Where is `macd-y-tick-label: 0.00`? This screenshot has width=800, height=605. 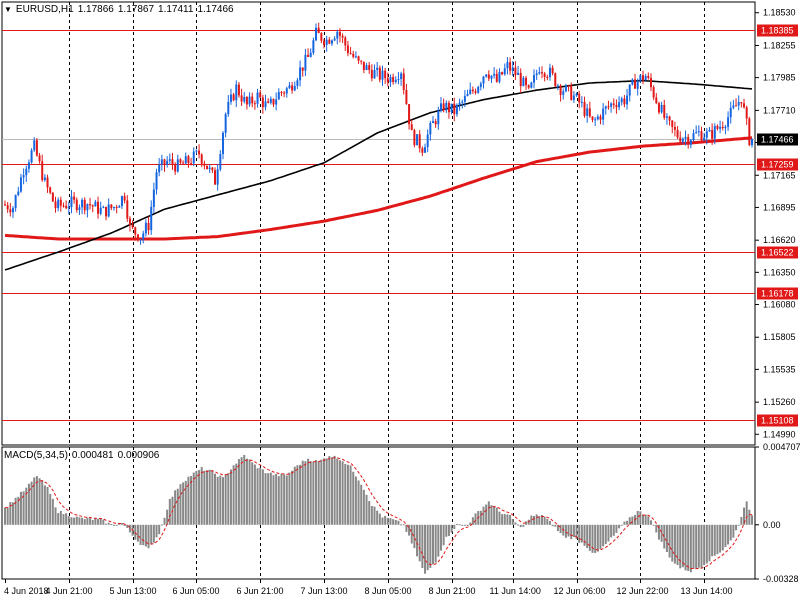 macd-y-tick-label: 0.00 is located at coordinates (772, 525).